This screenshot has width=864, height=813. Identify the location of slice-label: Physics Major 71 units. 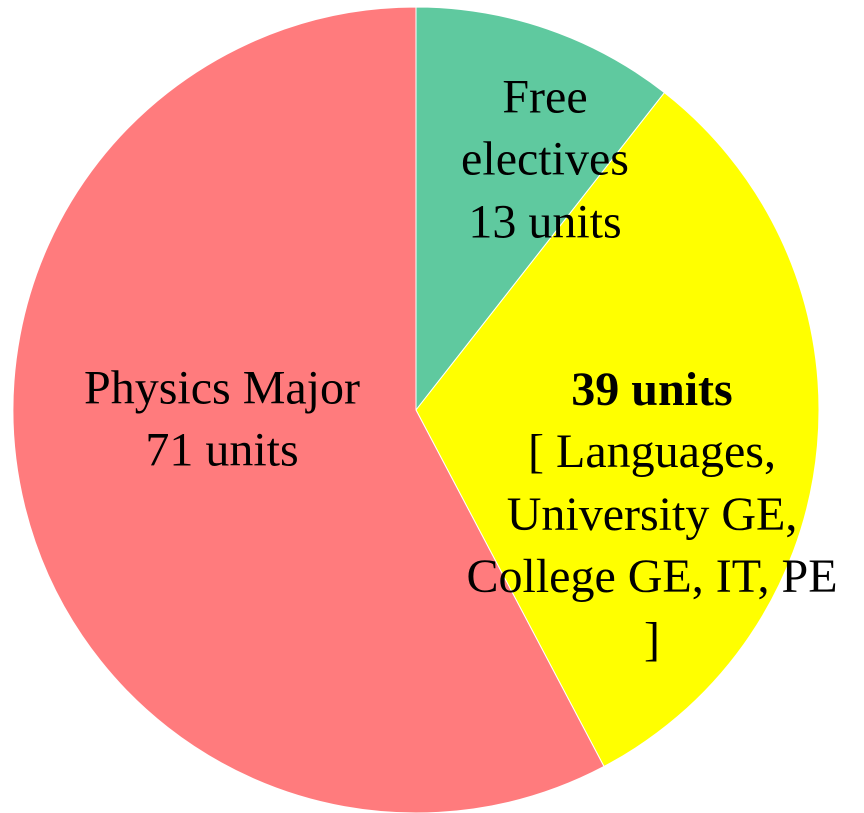
(222, 420).